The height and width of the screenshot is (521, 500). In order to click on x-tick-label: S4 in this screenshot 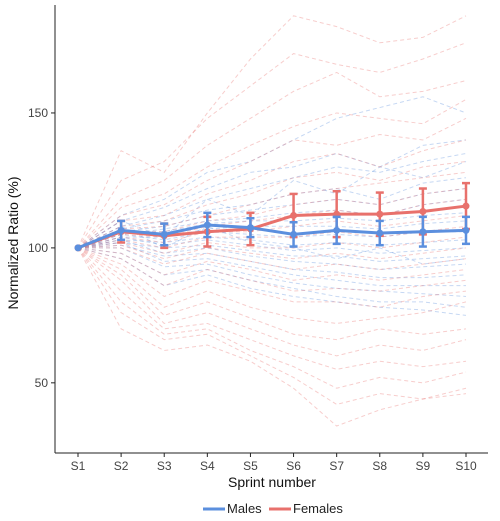, I will do `click(207, 466)`.